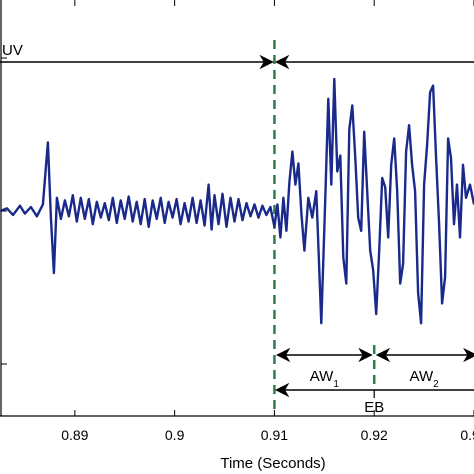  Describe the element at coordinates (12, 50) in the screenshot. I see `annotation-label: UV` at that location.